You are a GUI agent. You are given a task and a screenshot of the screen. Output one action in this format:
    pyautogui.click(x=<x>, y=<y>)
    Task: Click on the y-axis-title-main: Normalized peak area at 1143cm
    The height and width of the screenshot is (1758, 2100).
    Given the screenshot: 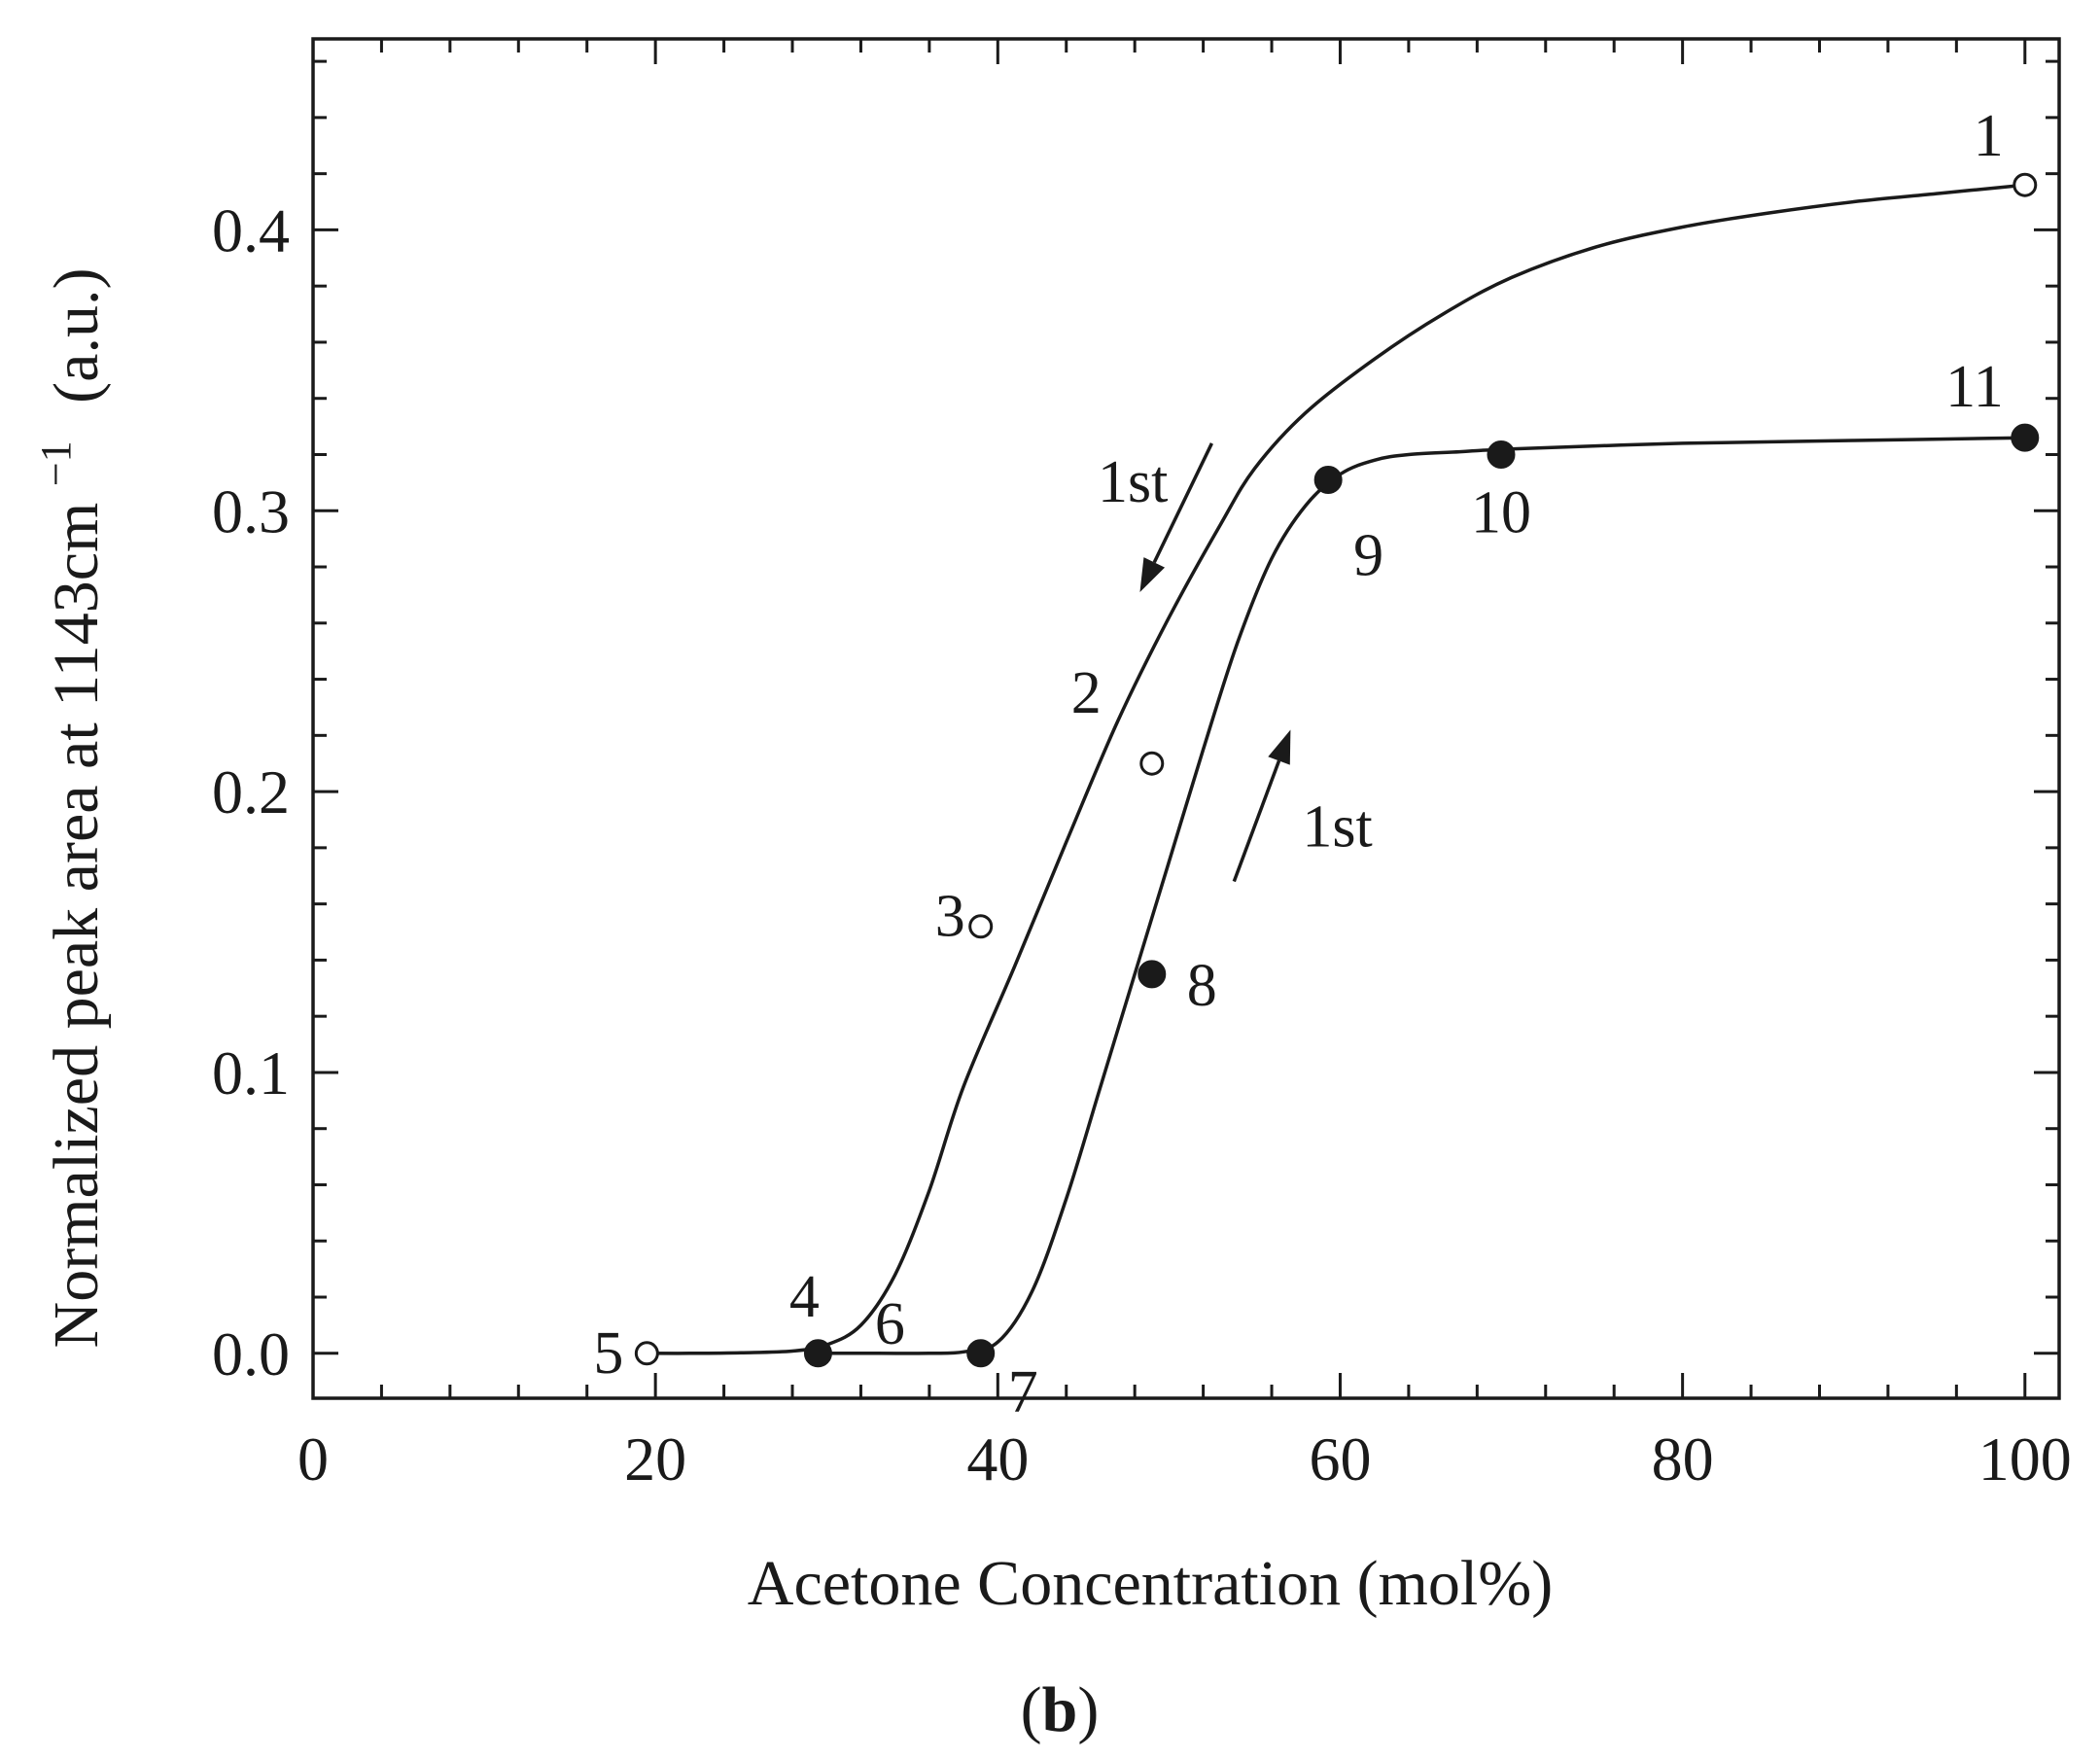 What is the action you would take?
    pyautogui.click(x=76, y=926)
    